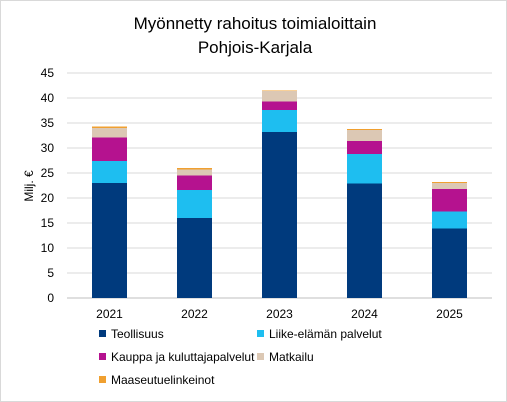 The height and width of the screenshot is (402, 507). What do you see at coordinates (29, 186) in the screenshot?
I see `y-axis-label: Milj. €` at bounding box center [29, 186].